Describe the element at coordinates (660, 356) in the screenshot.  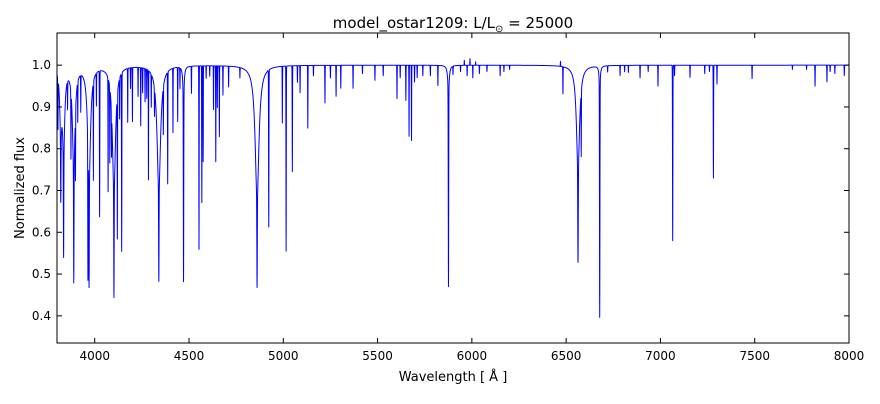
I see `x-tick-label: 7000` at that location.